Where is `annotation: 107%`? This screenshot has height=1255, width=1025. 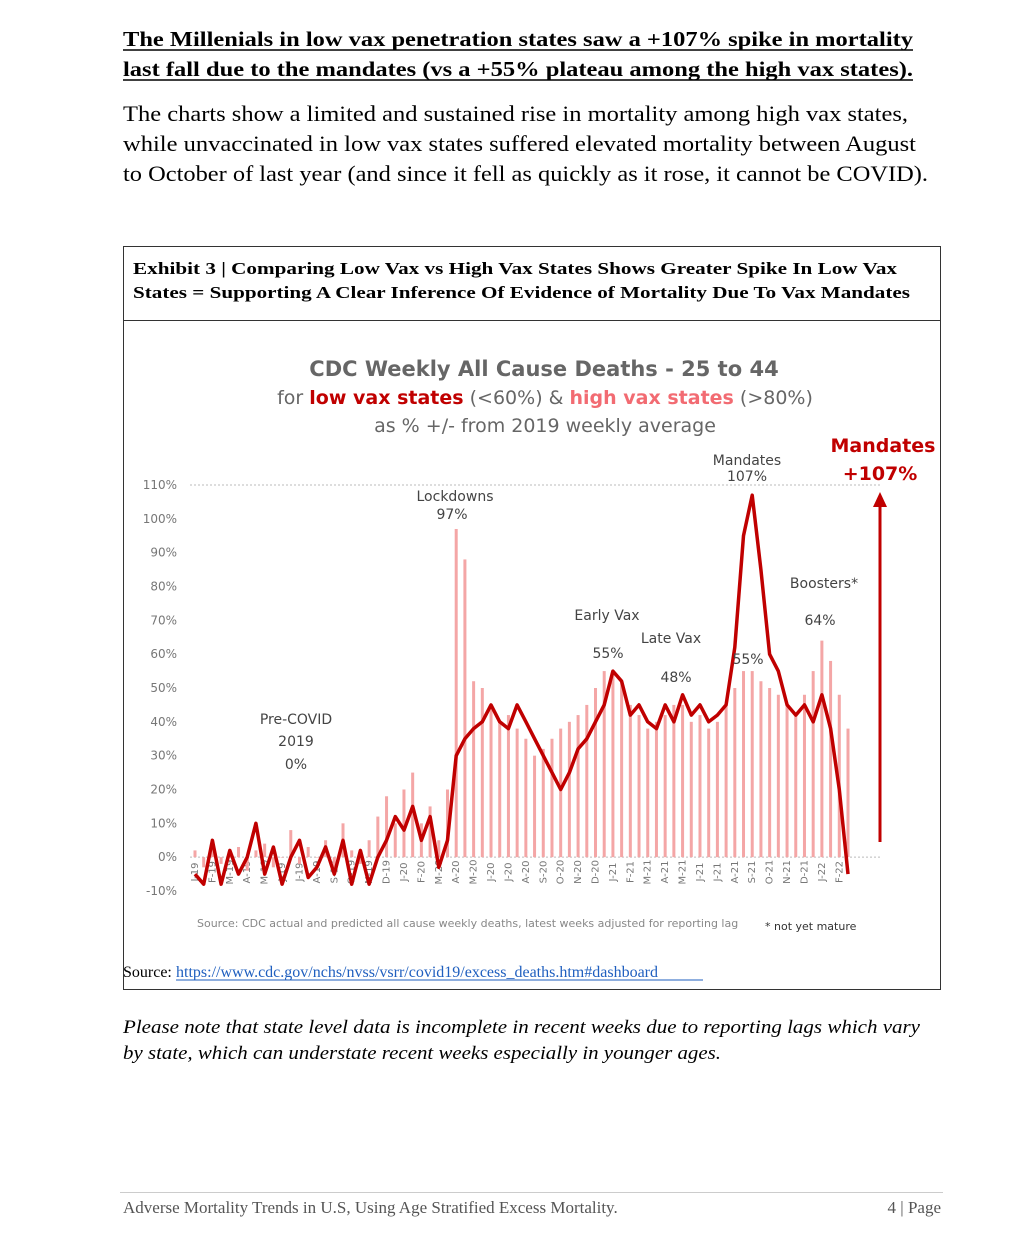 annotation: 107% is located at coordinates (747, 477).